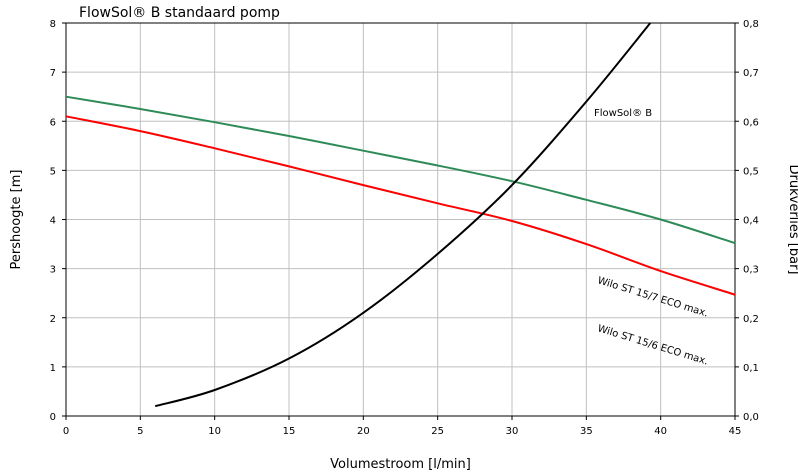 This screenshot has height=474, width=798. I want to click on y-tick-label: 3, so click(53, 270).